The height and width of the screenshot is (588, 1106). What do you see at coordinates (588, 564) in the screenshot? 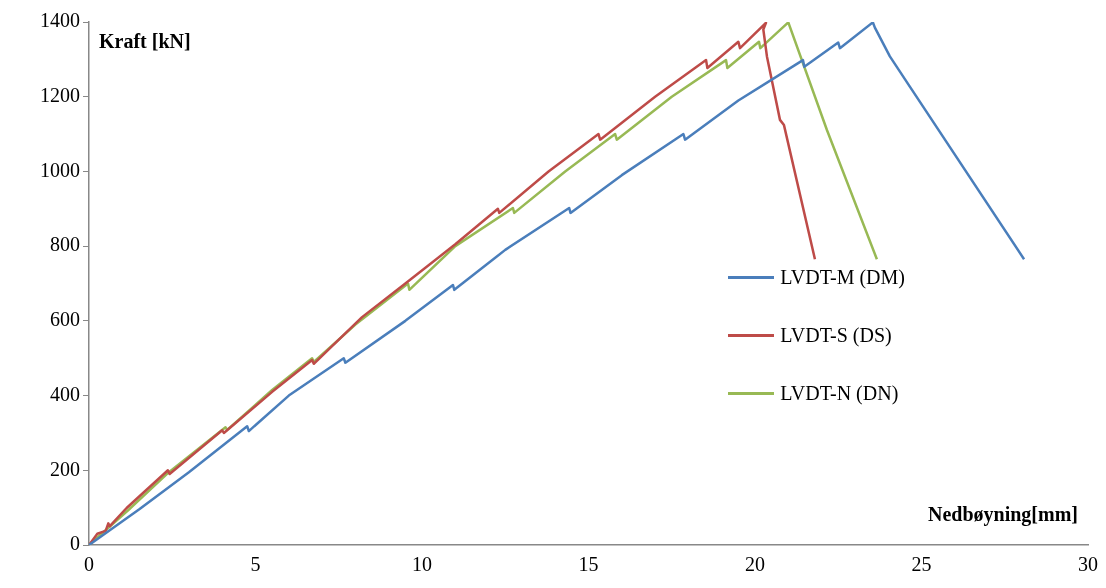
I see `x-tick-label: 15` at bounding box center [588, 564].